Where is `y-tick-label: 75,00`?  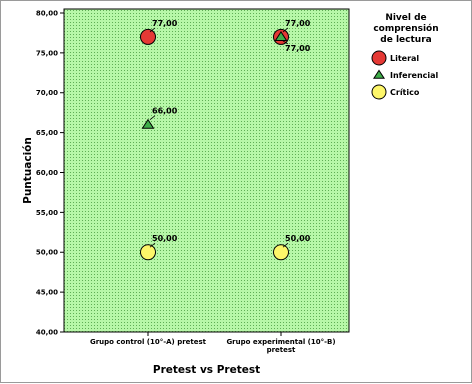
y-tick-label: 75,00 is located at coordinates (47, 53).